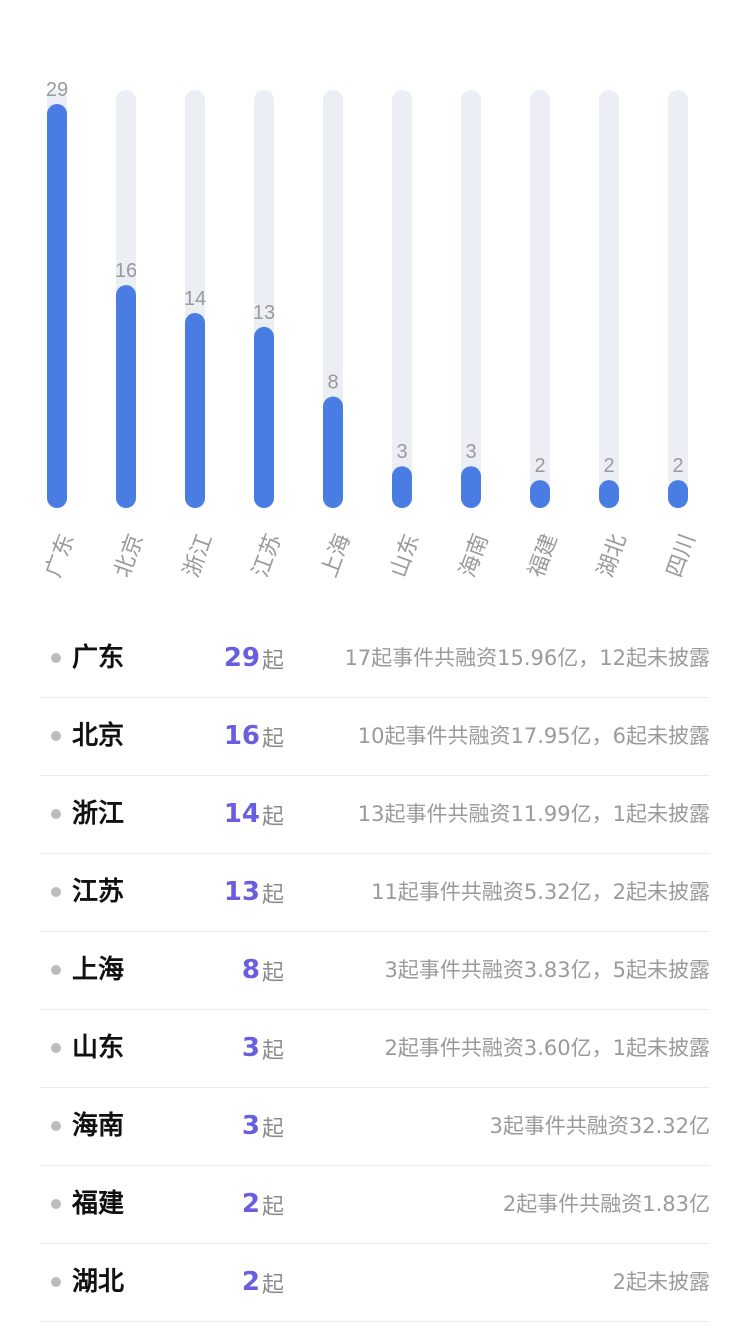 The width and height of the screenshot is (750, 1334). I want to click on funding-description: 13起事件共融资11.99亿，1起未披露, so click(533, 814).